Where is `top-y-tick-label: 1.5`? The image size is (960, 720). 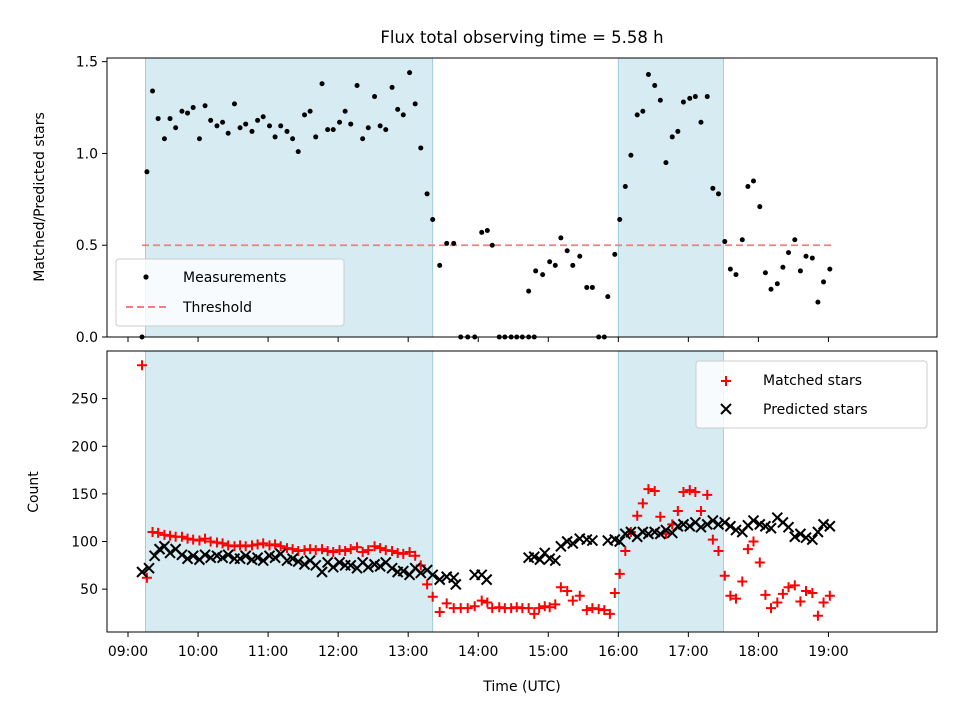
top-y-tick-label: 1.5 is located at coordinates (87, 63).